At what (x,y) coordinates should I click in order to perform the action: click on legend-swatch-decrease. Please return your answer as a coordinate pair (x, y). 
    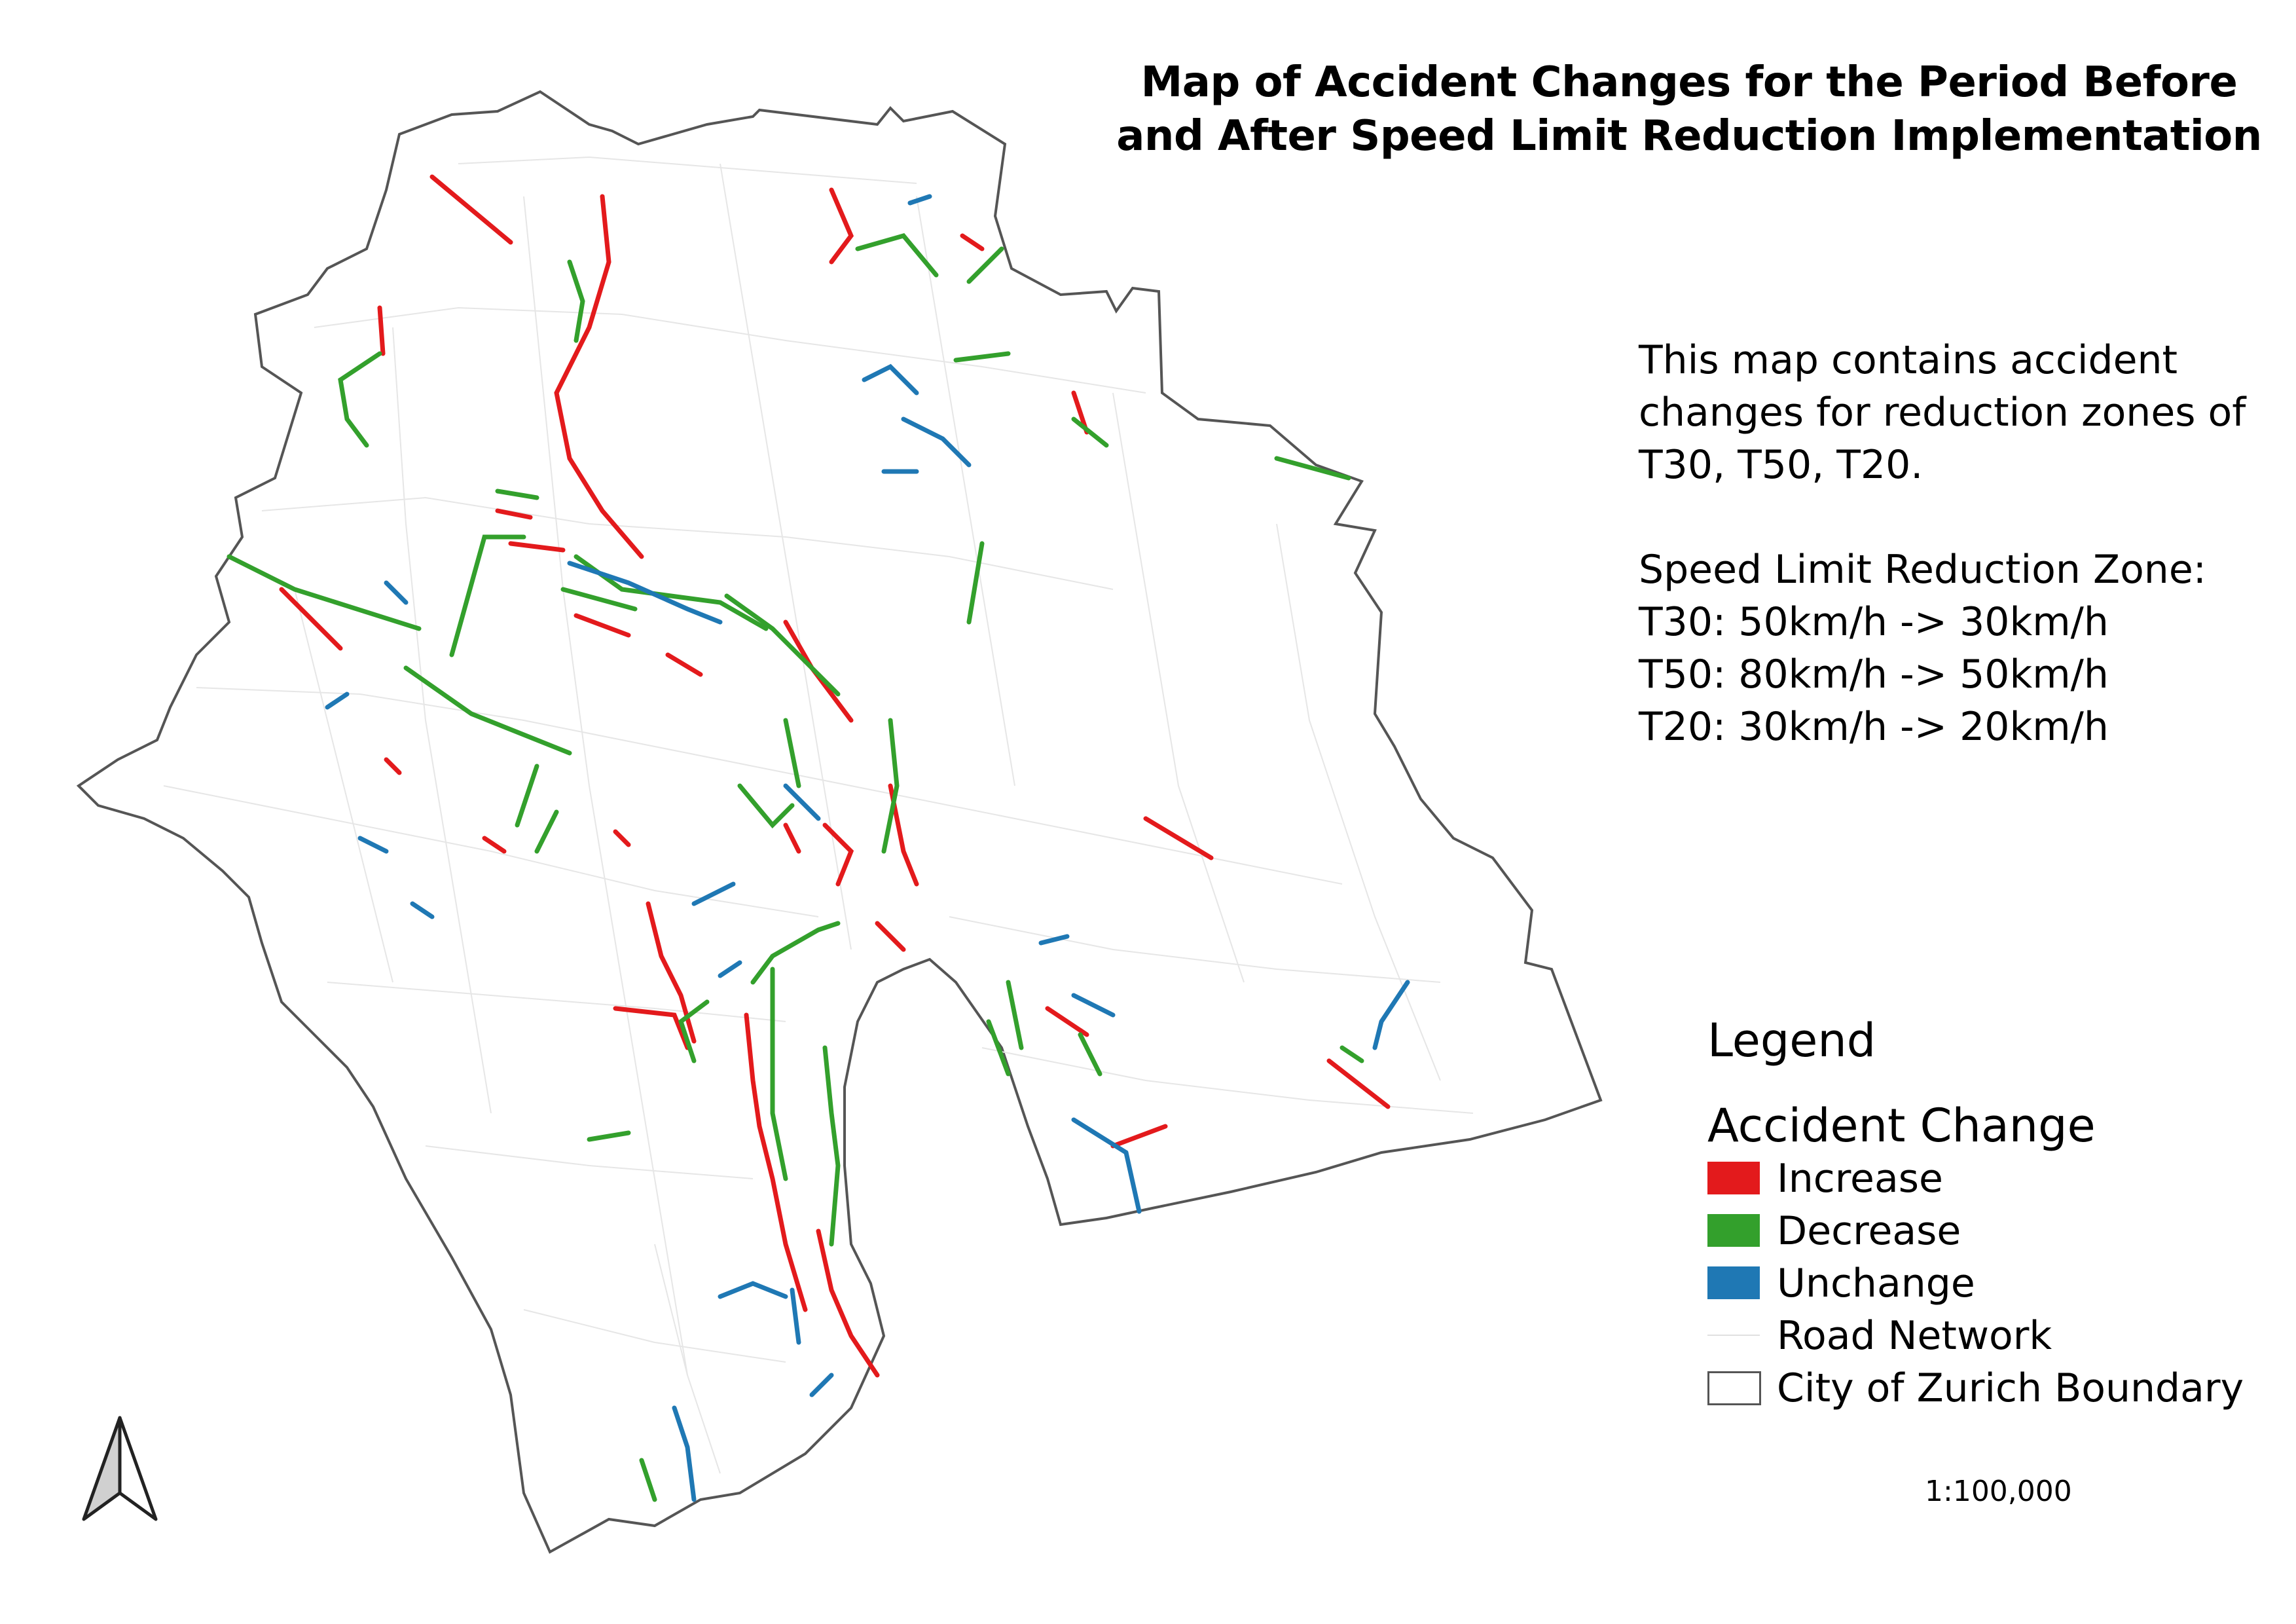
    Looking at the image, I should click on (1733, 1230).